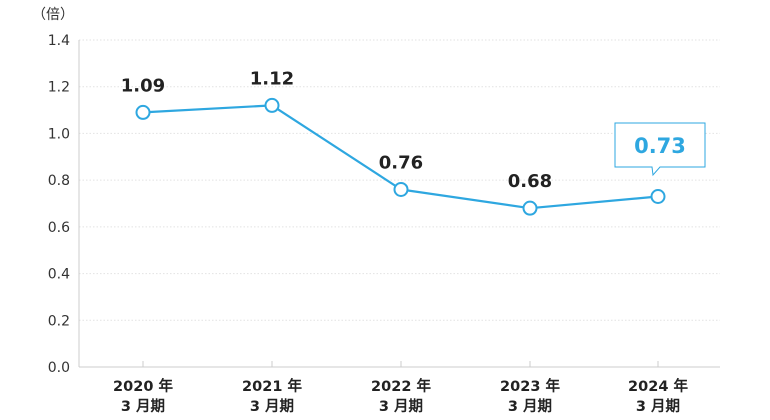  What do you see at coordinates (59, 275) in the screenshot?
I see `y-tick-label: 0.4` at bounding box center [59, 275].